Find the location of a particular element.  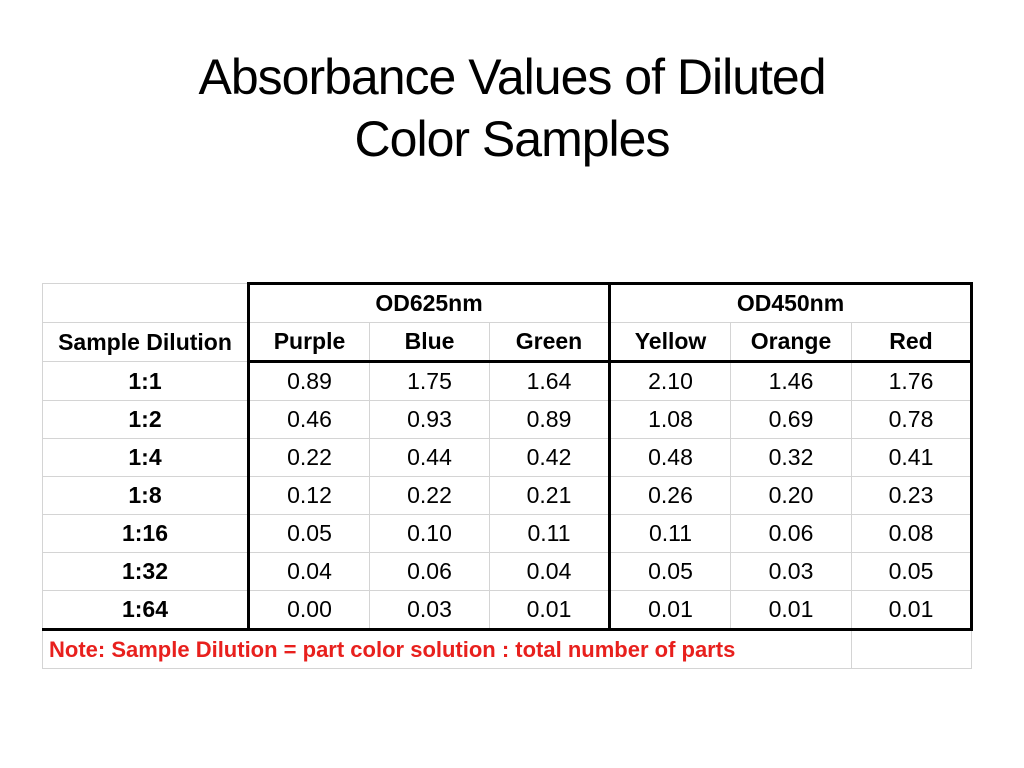

dilution-cell: 1:4 is located at coordinates (146, 457).